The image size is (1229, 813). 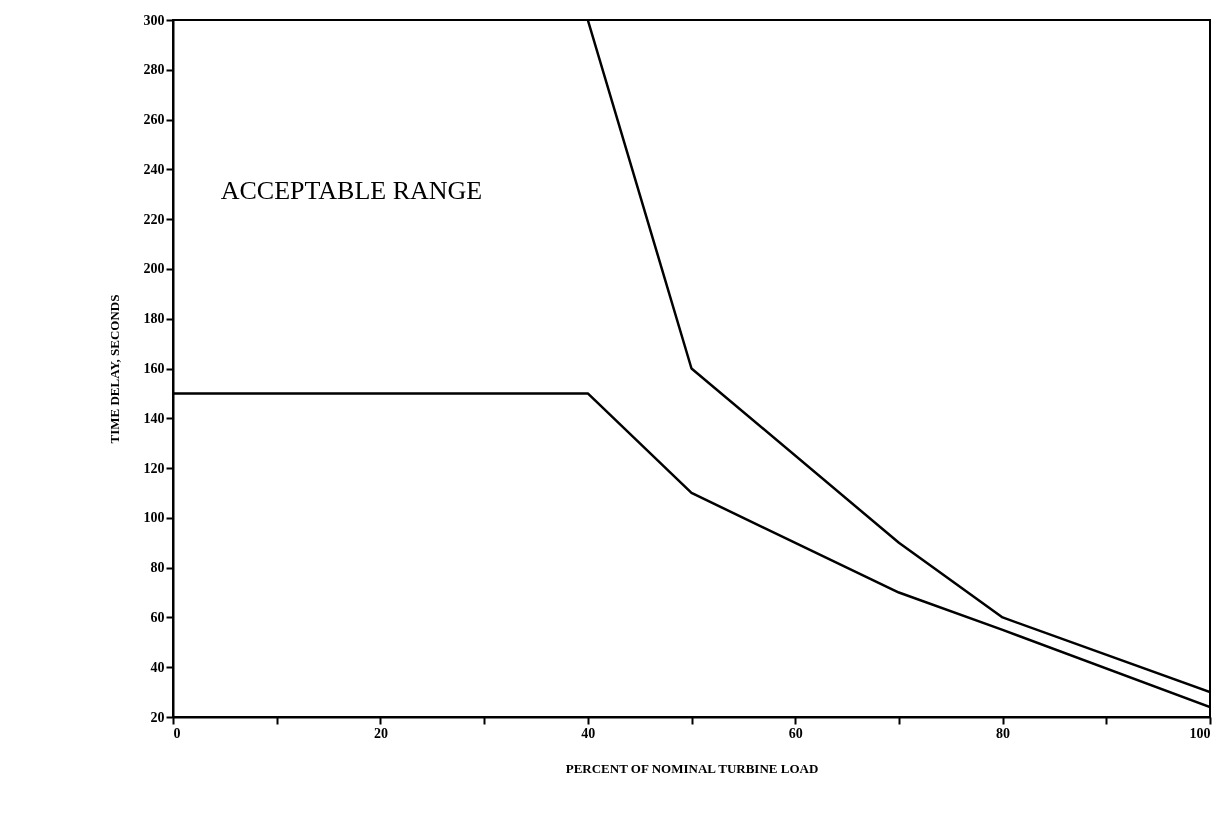 What do you see at coordinates (1003, 733) in the screenshot?
I see `x-tick-label: 80` at bounding box center [1003, 733].